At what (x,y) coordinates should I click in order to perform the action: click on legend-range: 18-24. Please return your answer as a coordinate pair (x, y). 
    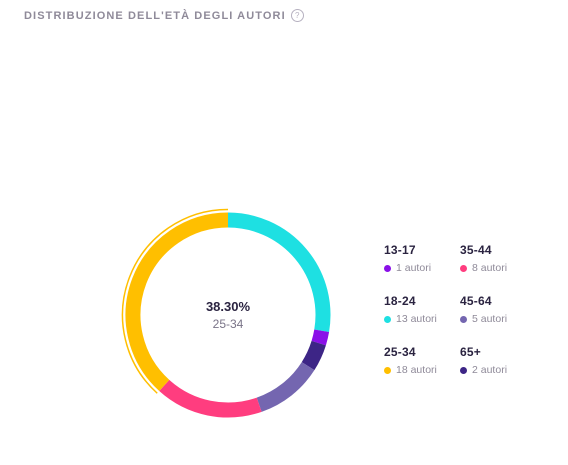
    Looking at the image, I should click on (400, 301).